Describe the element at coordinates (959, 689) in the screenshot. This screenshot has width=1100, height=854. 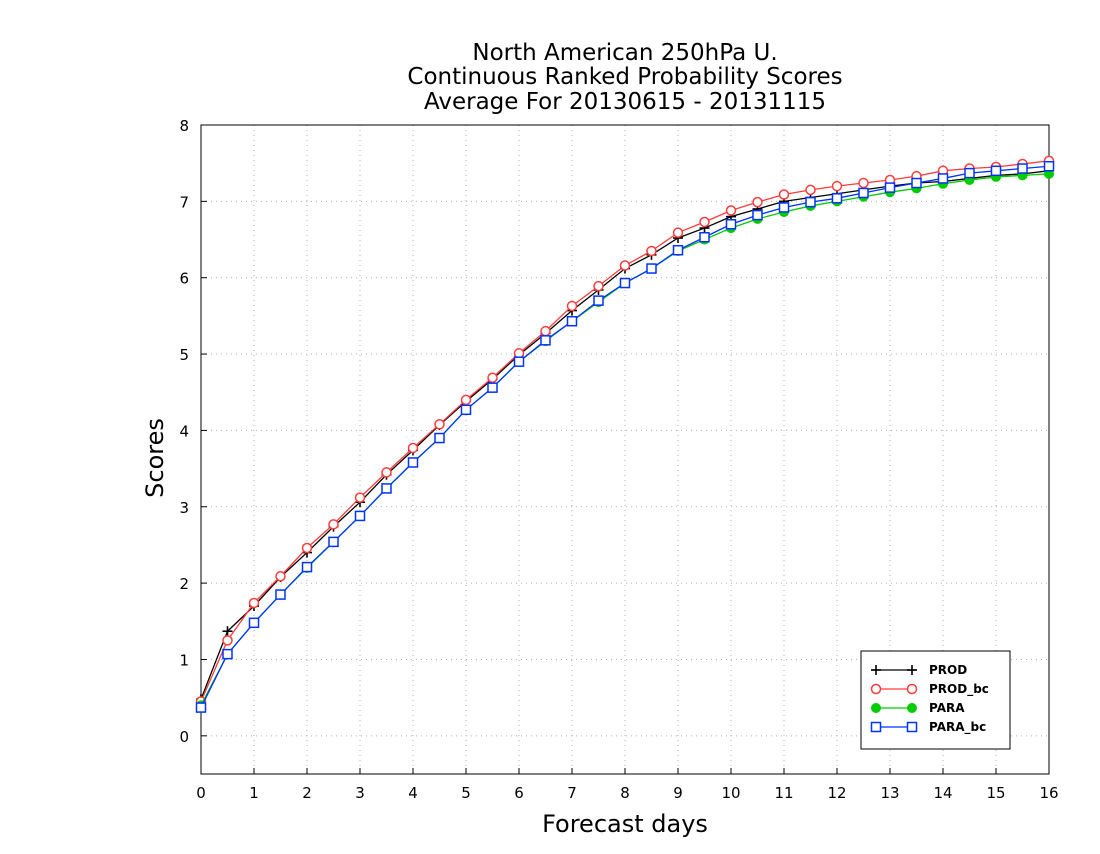
I see `legend-label: PROD_bc` at that location.